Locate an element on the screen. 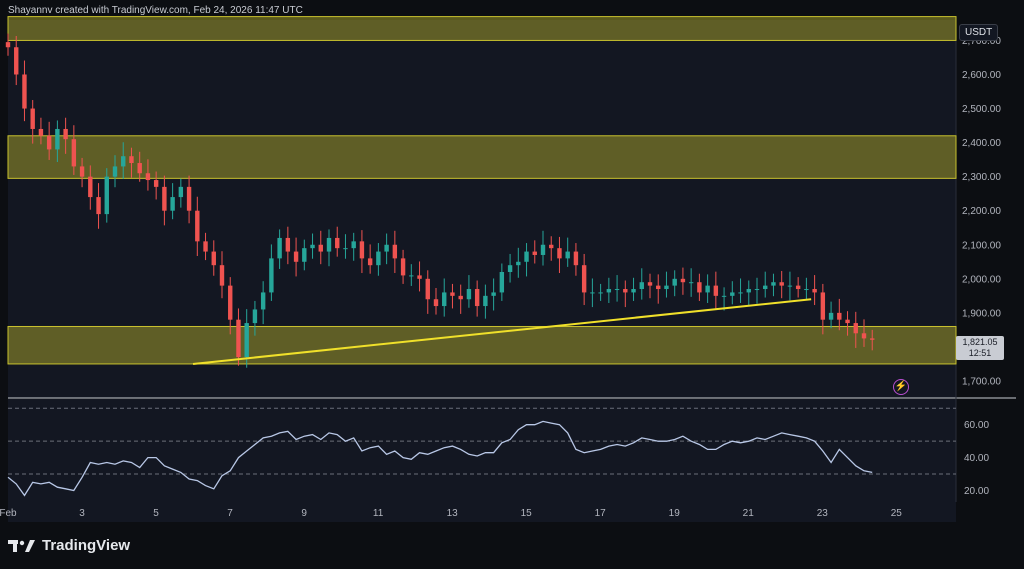 The image size is (1024, 569). support-resistance-zone is located at coordinates (482, 28).